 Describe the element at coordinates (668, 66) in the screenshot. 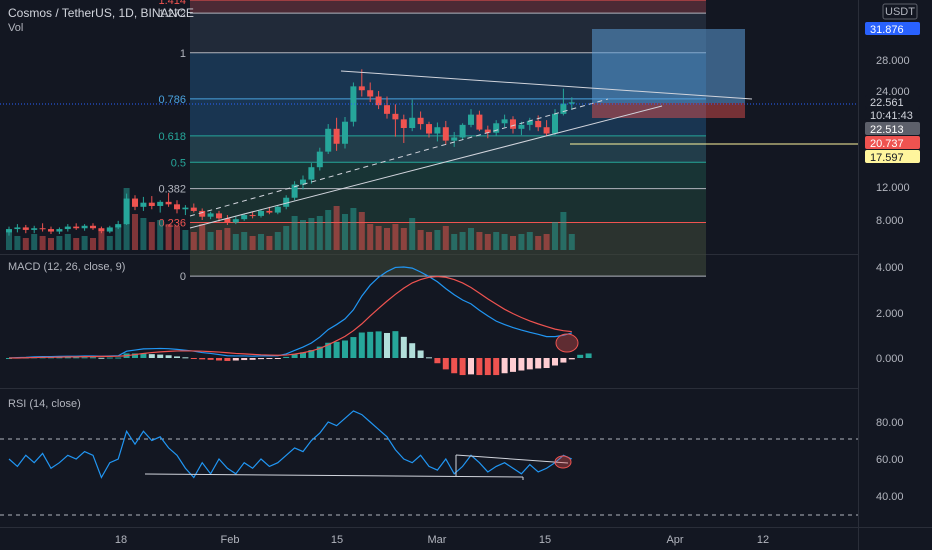

I see `target-zone` at that location.